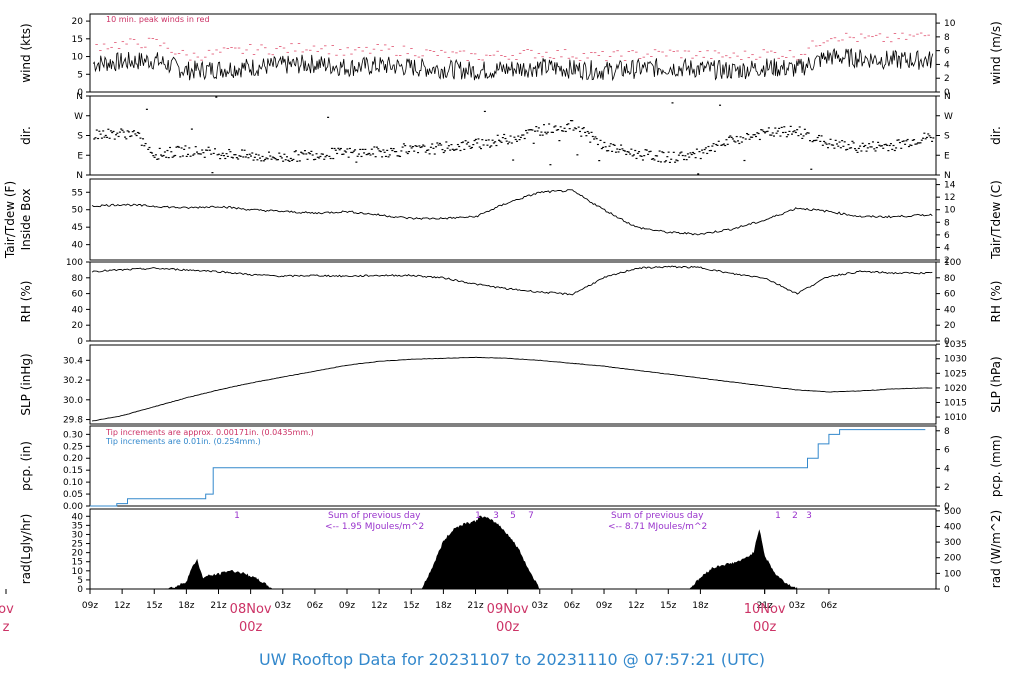 This screenshot has width=1024, height=700. What do you see at coordinates (251, 609) in the screenshot?
I see `day-label: 08Nov` at bounding box center [251, 609].